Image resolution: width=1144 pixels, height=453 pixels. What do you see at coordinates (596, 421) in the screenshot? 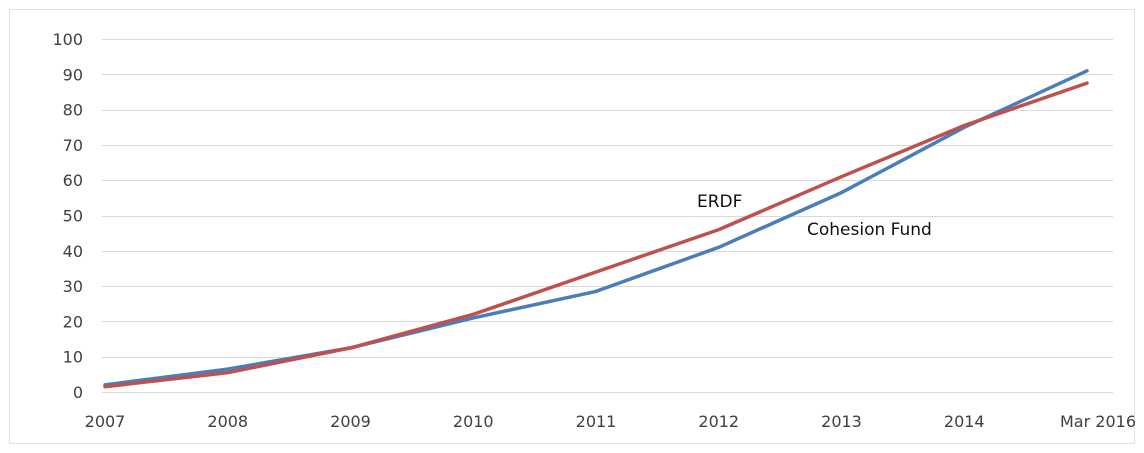
I see `x-tick-label: 2011` at bounding box center [596, 421].